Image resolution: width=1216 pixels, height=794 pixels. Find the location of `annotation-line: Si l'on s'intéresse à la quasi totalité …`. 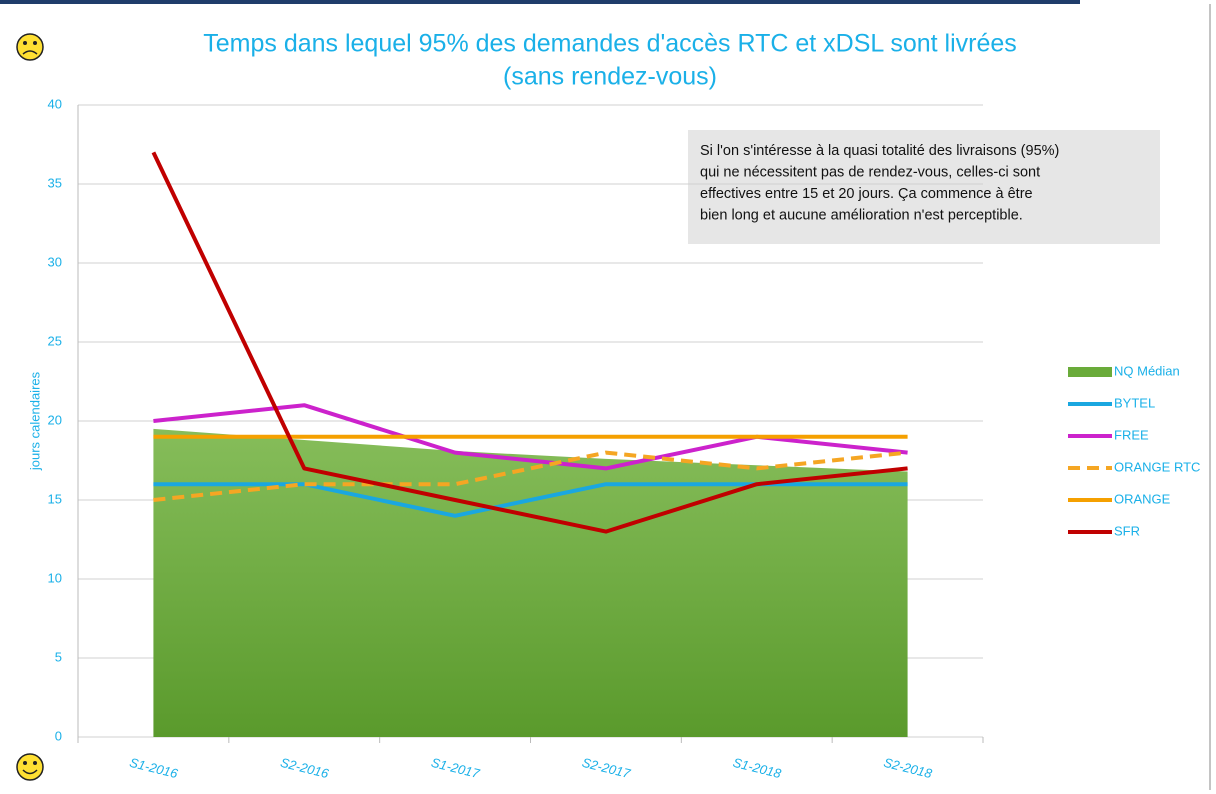

annotation-line: Si l'on s'intéresse à la quasi totalité … is located at coordinates (879, 151).